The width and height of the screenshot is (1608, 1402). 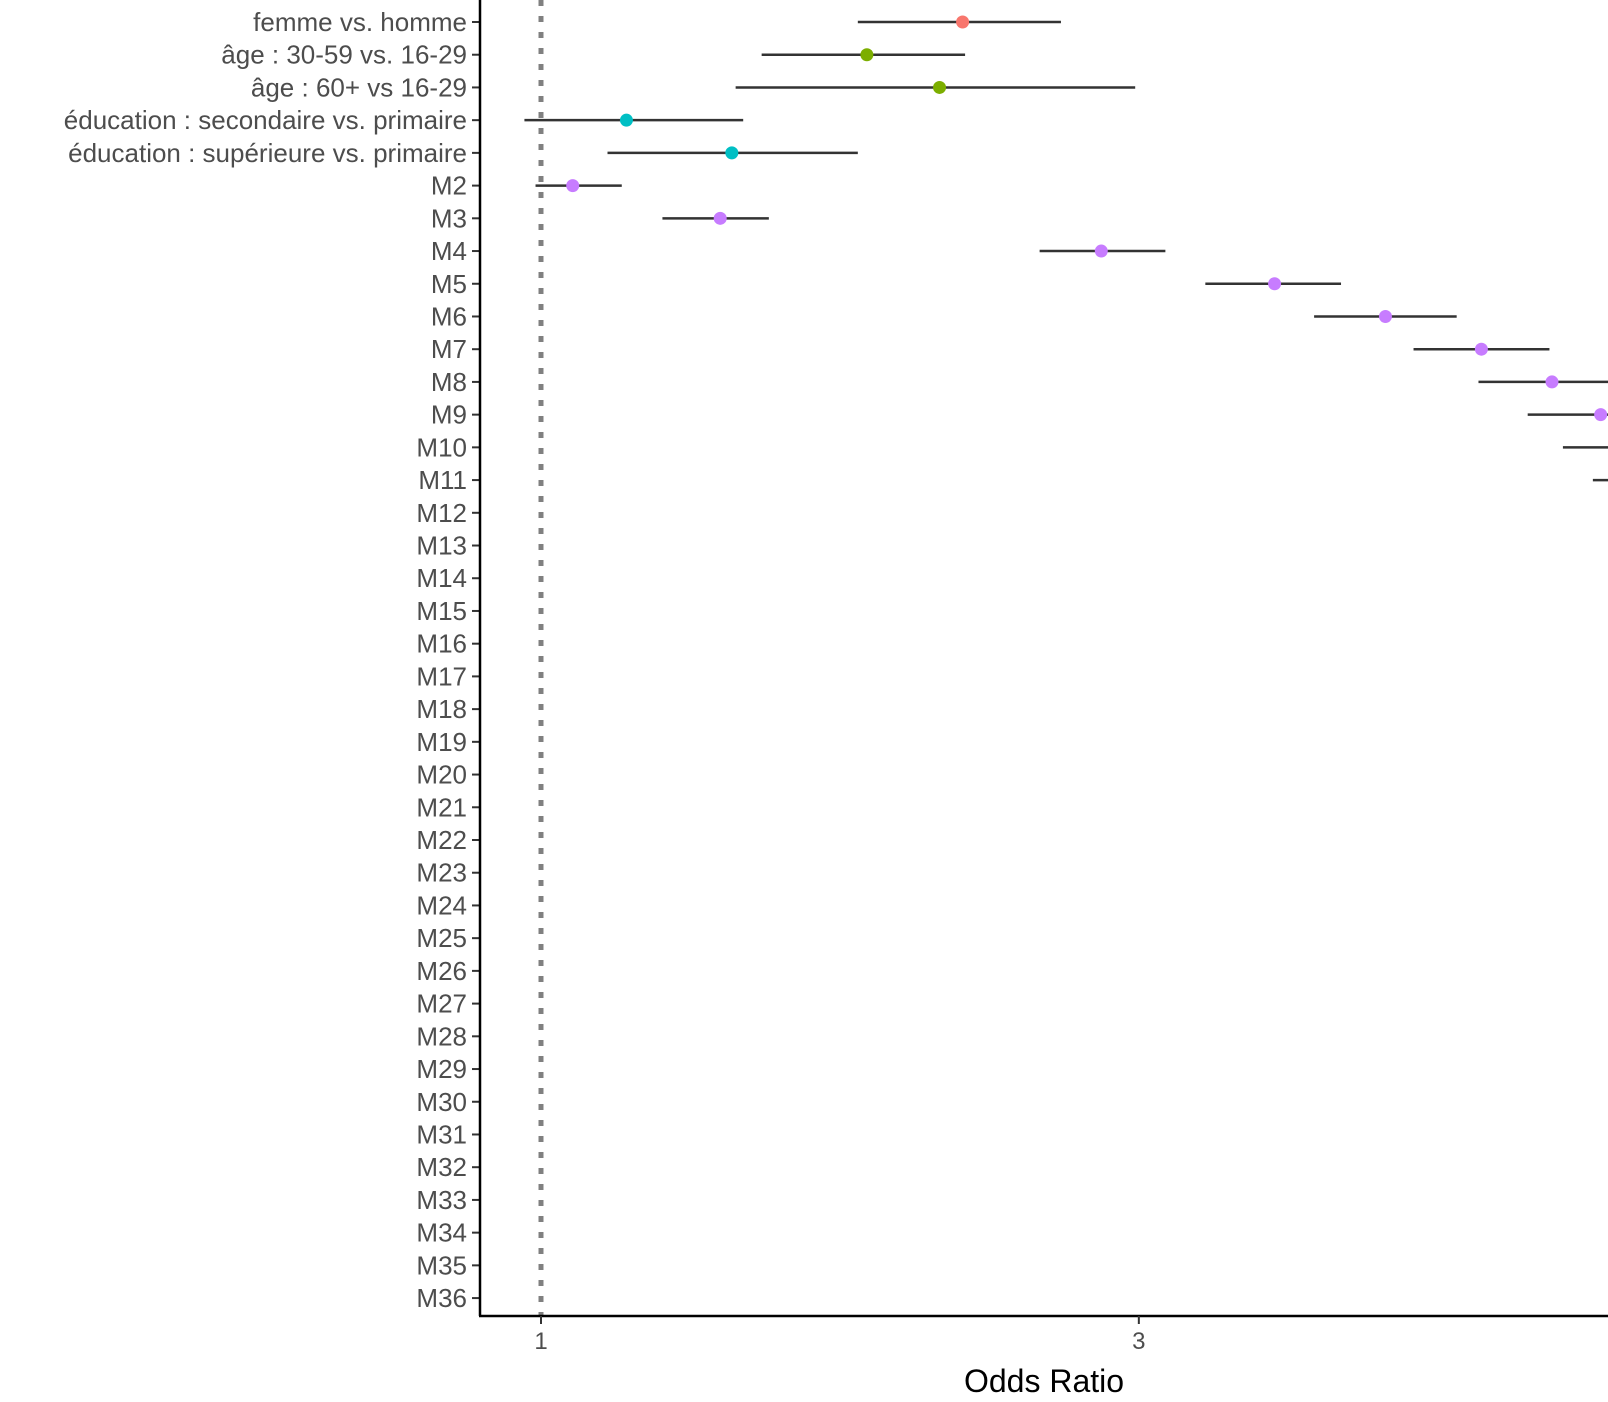 What do you see at coordinates (265, 120) in the screenshot?
I see `y-tick-label: éducation : secondaire vs. primaire` at bounding box center [265, 120].